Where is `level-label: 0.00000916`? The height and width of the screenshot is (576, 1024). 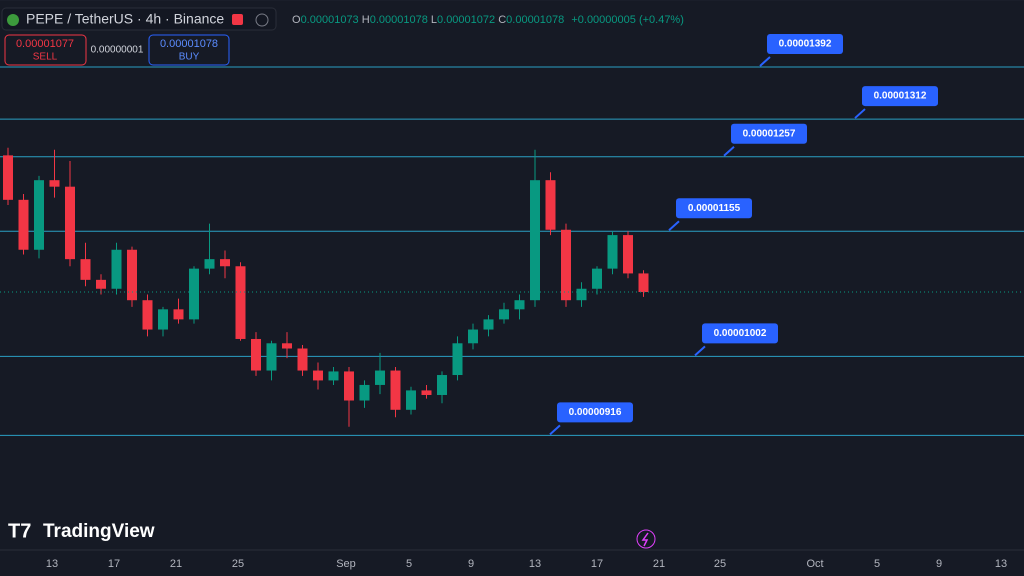
level-label: 0.00000916 is located at coordinates (595, 412).